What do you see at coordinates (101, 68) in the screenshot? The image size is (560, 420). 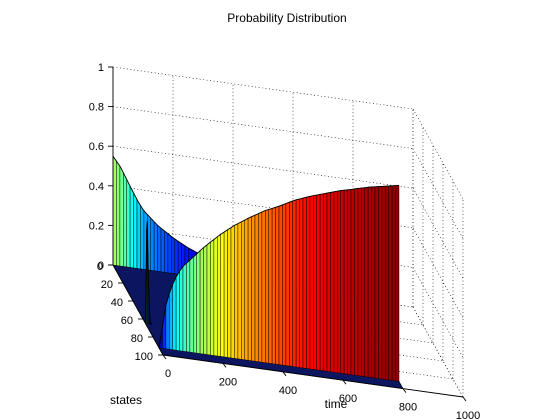 I see `z-tick-label: 1` at bounding box center [101, 68].